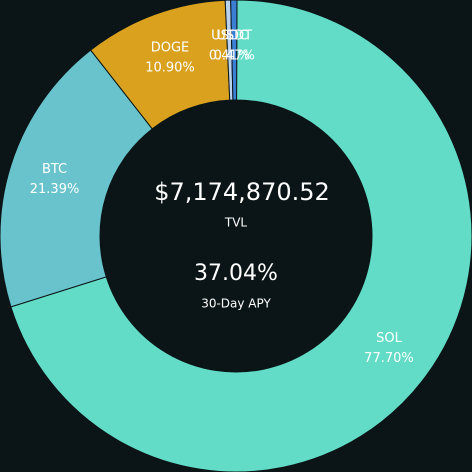 This screenshot has height=472, width=472. What do you see at coordinates (229, 56) in the screenshot?
I see `slice-percent: 0.41%` at bounding box center [229, 56].